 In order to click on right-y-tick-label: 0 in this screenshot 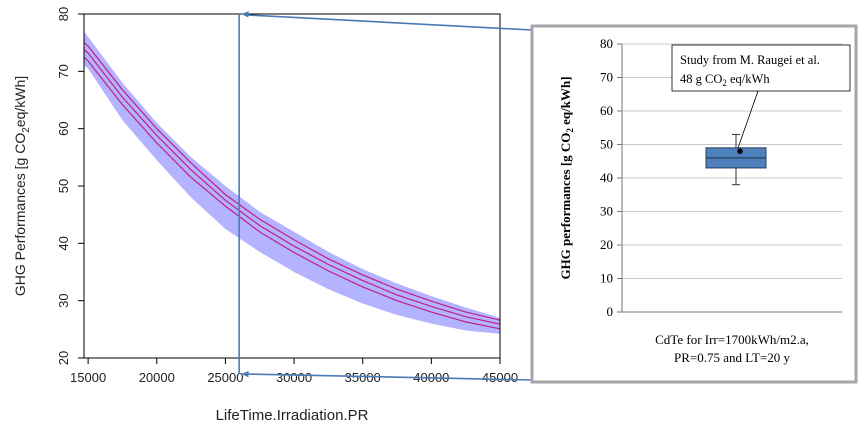, I will do `click(610, 311)`.